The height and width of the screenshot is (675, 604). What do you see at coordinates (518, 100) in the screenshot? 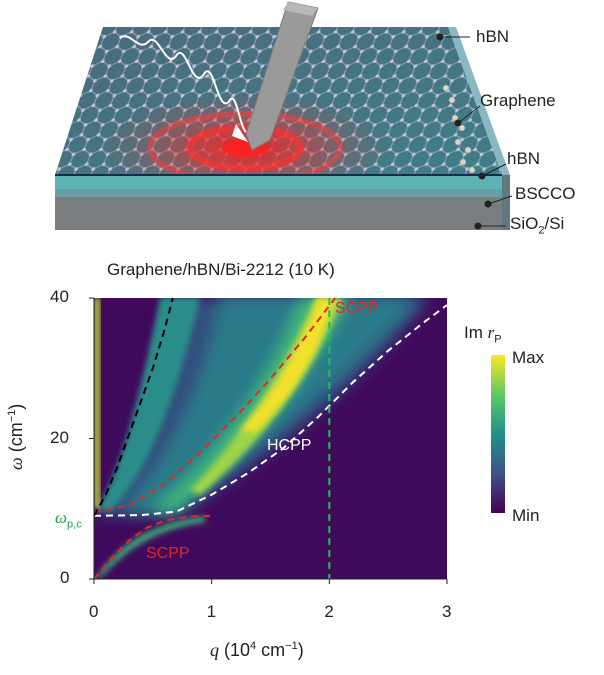
I see `label-graphene: Graphene` at bounding box center [518, 100].